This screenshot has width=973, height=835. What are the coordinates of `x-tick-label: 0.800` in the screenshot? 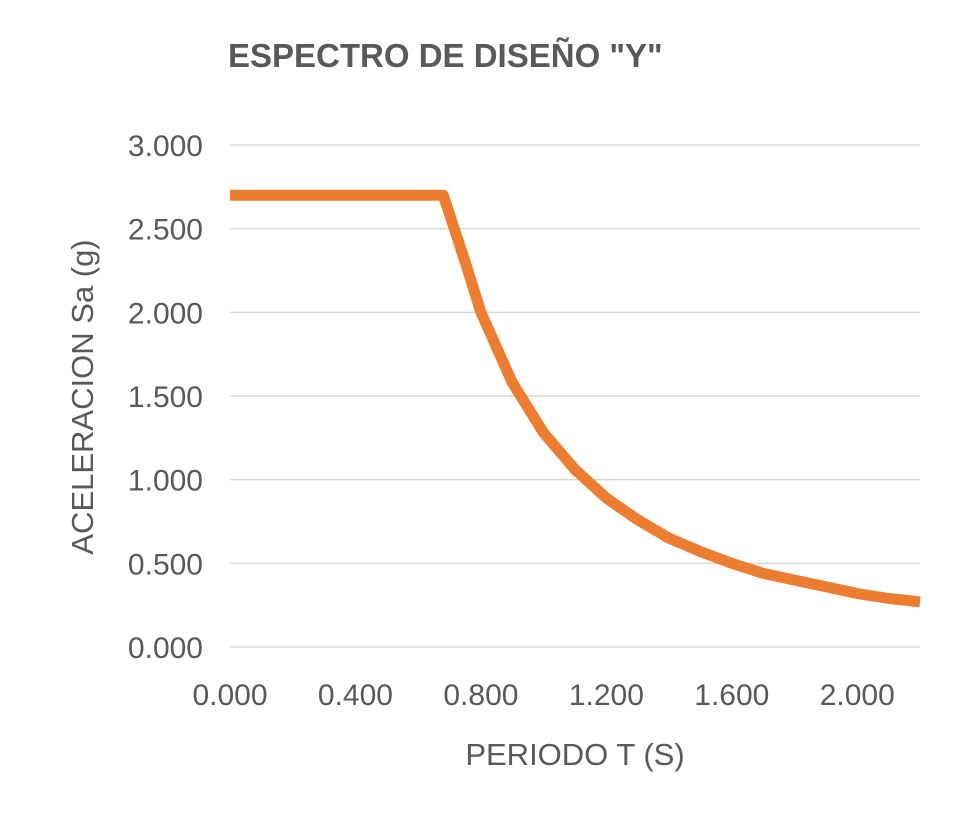 It's located at (480, 695).